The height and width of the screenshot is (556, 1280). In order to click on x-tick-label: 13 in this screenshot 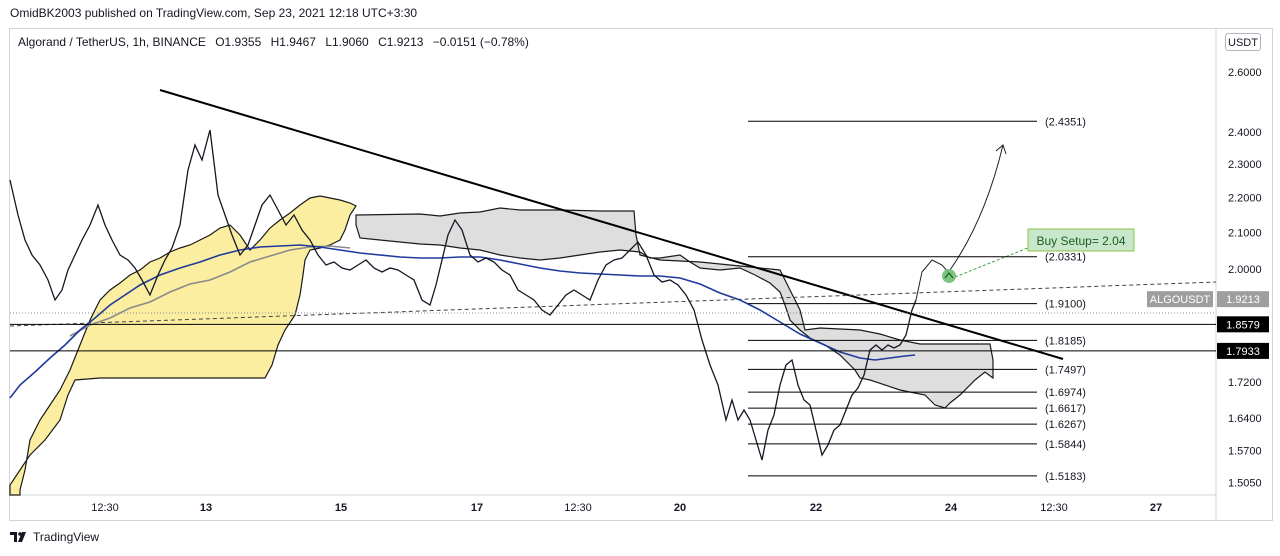, I will do `click(206, 508)`.